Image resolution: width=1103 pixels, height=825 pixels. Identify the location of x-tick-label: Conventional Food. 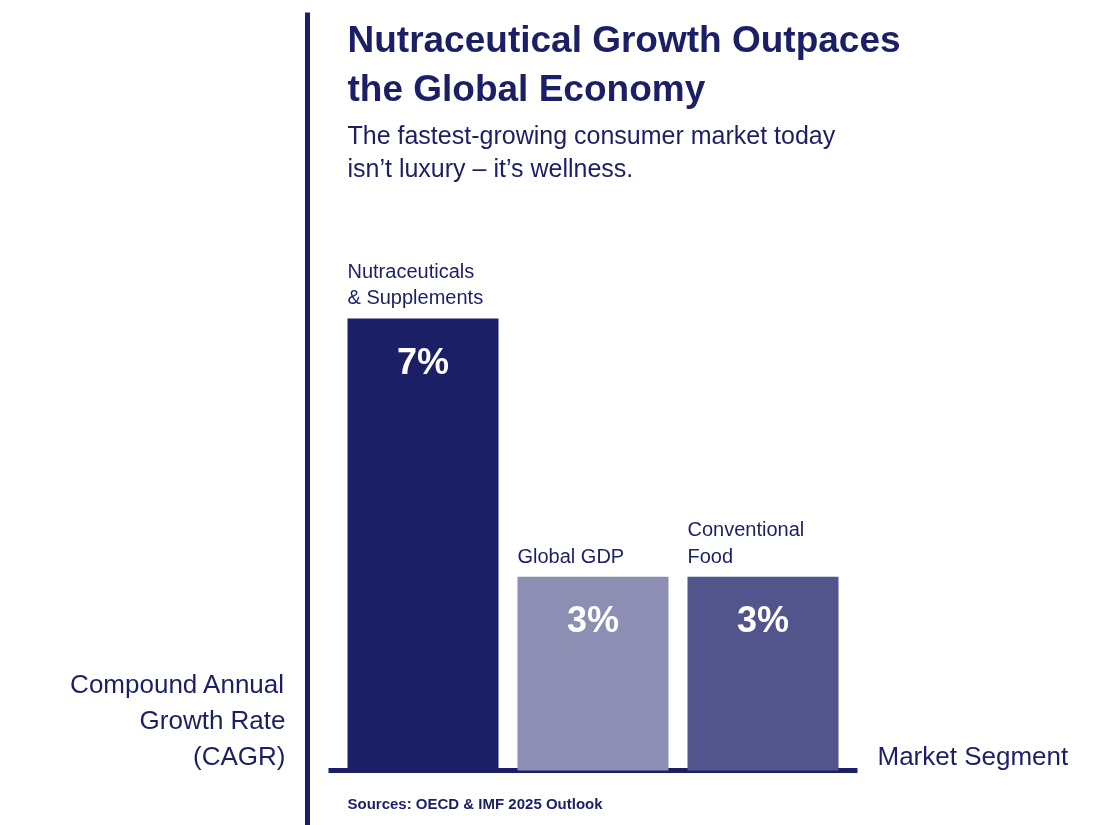
(746, 542).